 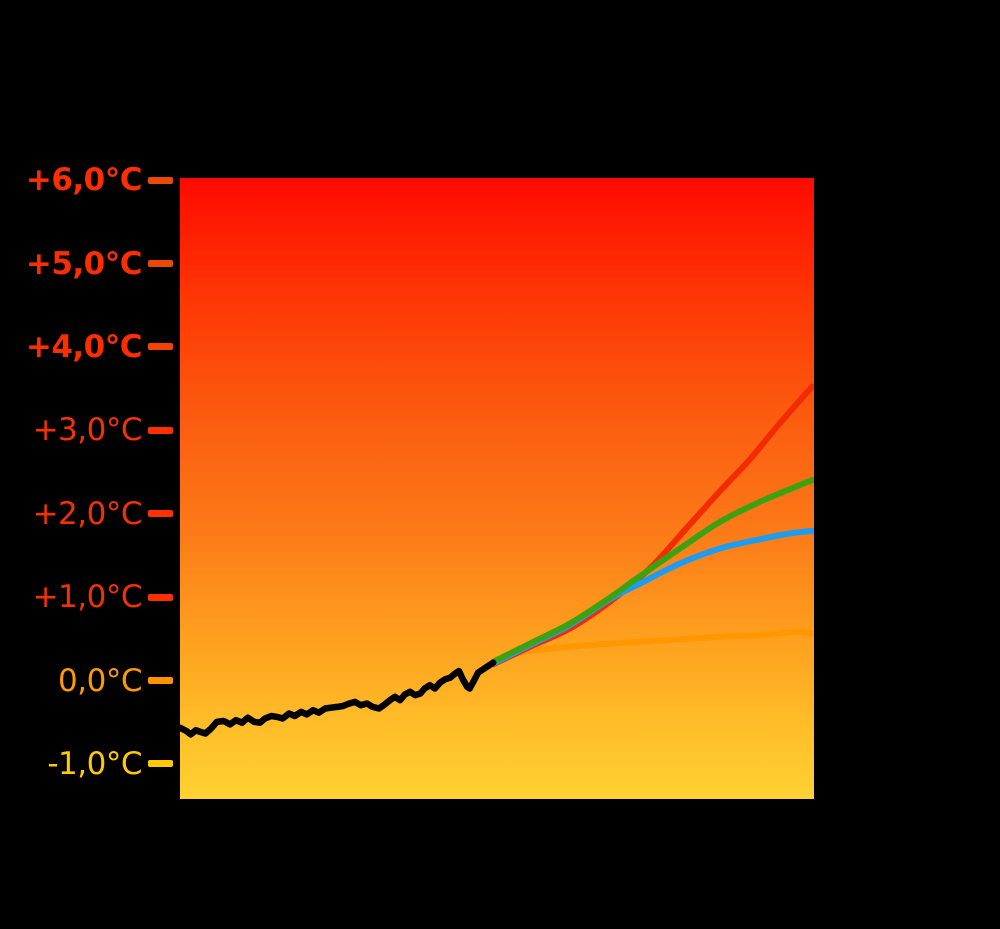 What do you see at coordinates (84, 346) in the screenshot?
I see `y-axis-label-4: +4,0°C` at bounding box center [84, 346].